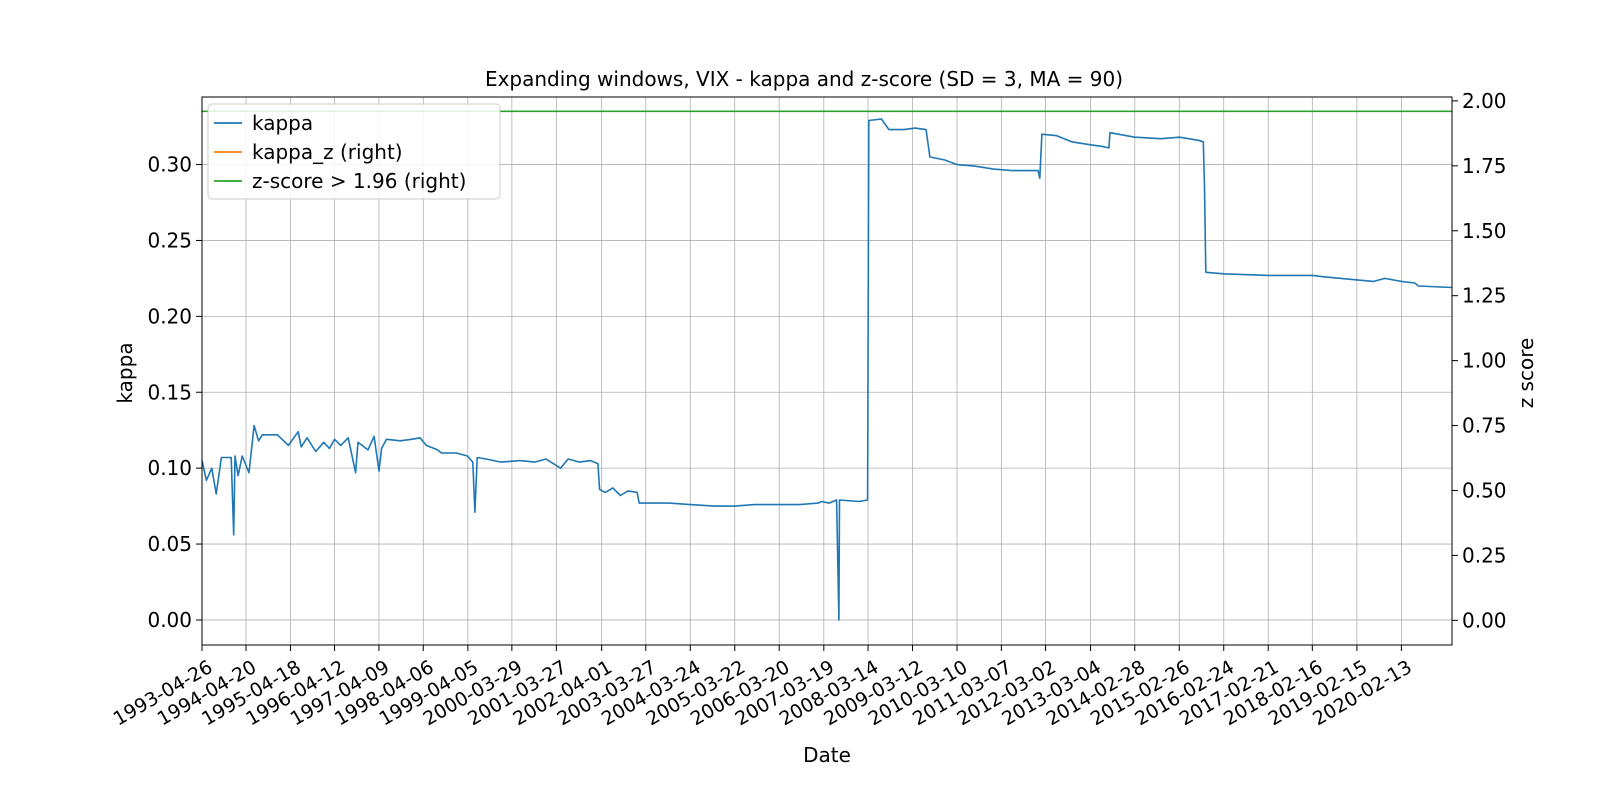 The width and height of the screenshot is (1600, 800). Describe the element at coordinates (1484, 361) in the screenshot. I see `y2-tick-label: 1.00` at that location.